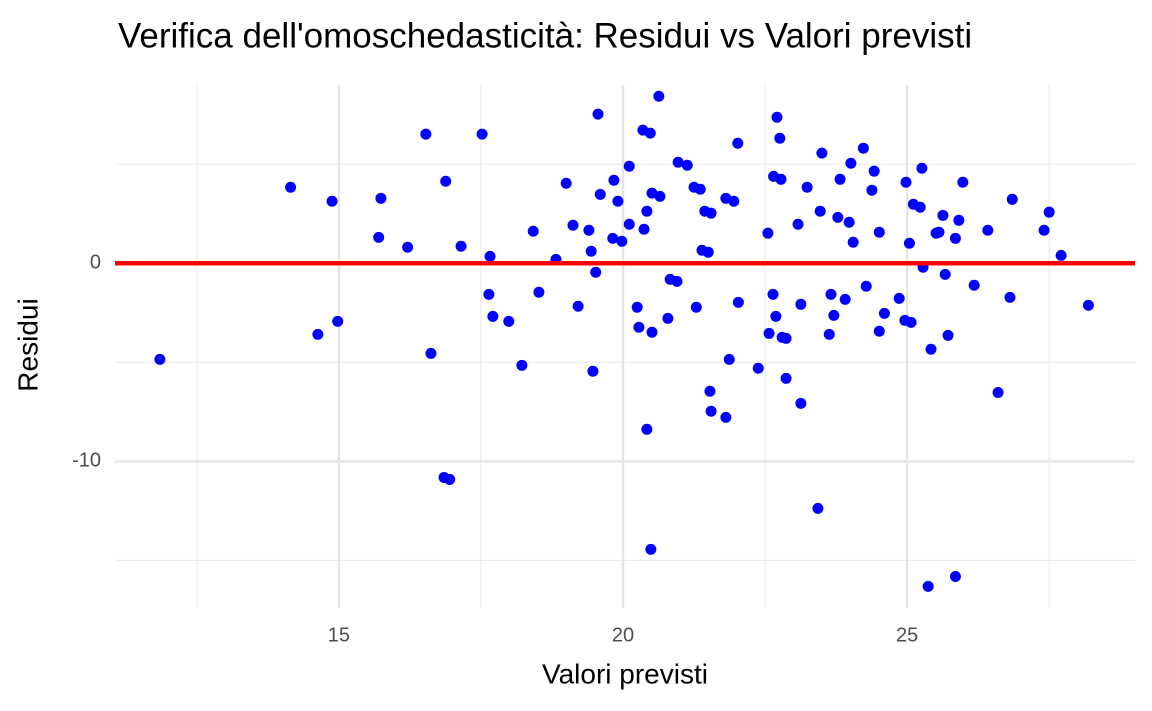 The width and height of the screenshot is (1152, 711). I want to click on x-tick-label: 15, so click(339, 635).